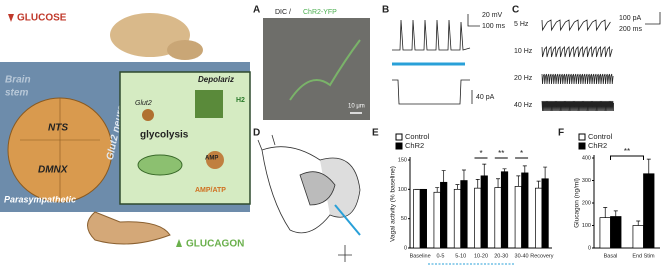 This screenshot has width=666, height=272. What do you see at coordinates (586, 181) in the screenshot?
I see `y-tick-label: 300` at bounding box center [586, 181].